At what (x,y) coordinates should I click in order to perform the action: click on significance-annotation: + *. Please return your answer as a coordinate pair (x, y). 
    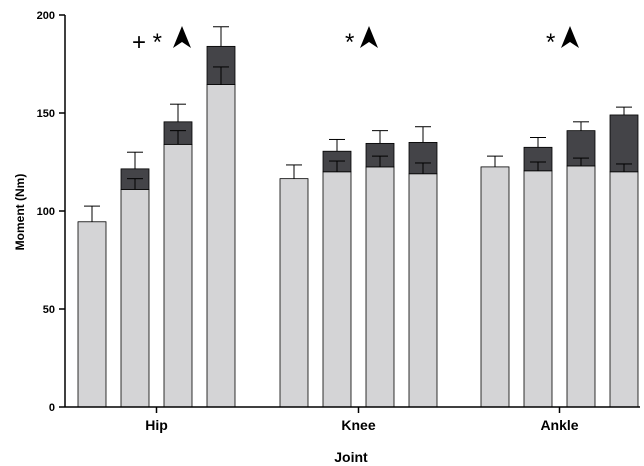
    Looking at the image, I should click on (147, 42).